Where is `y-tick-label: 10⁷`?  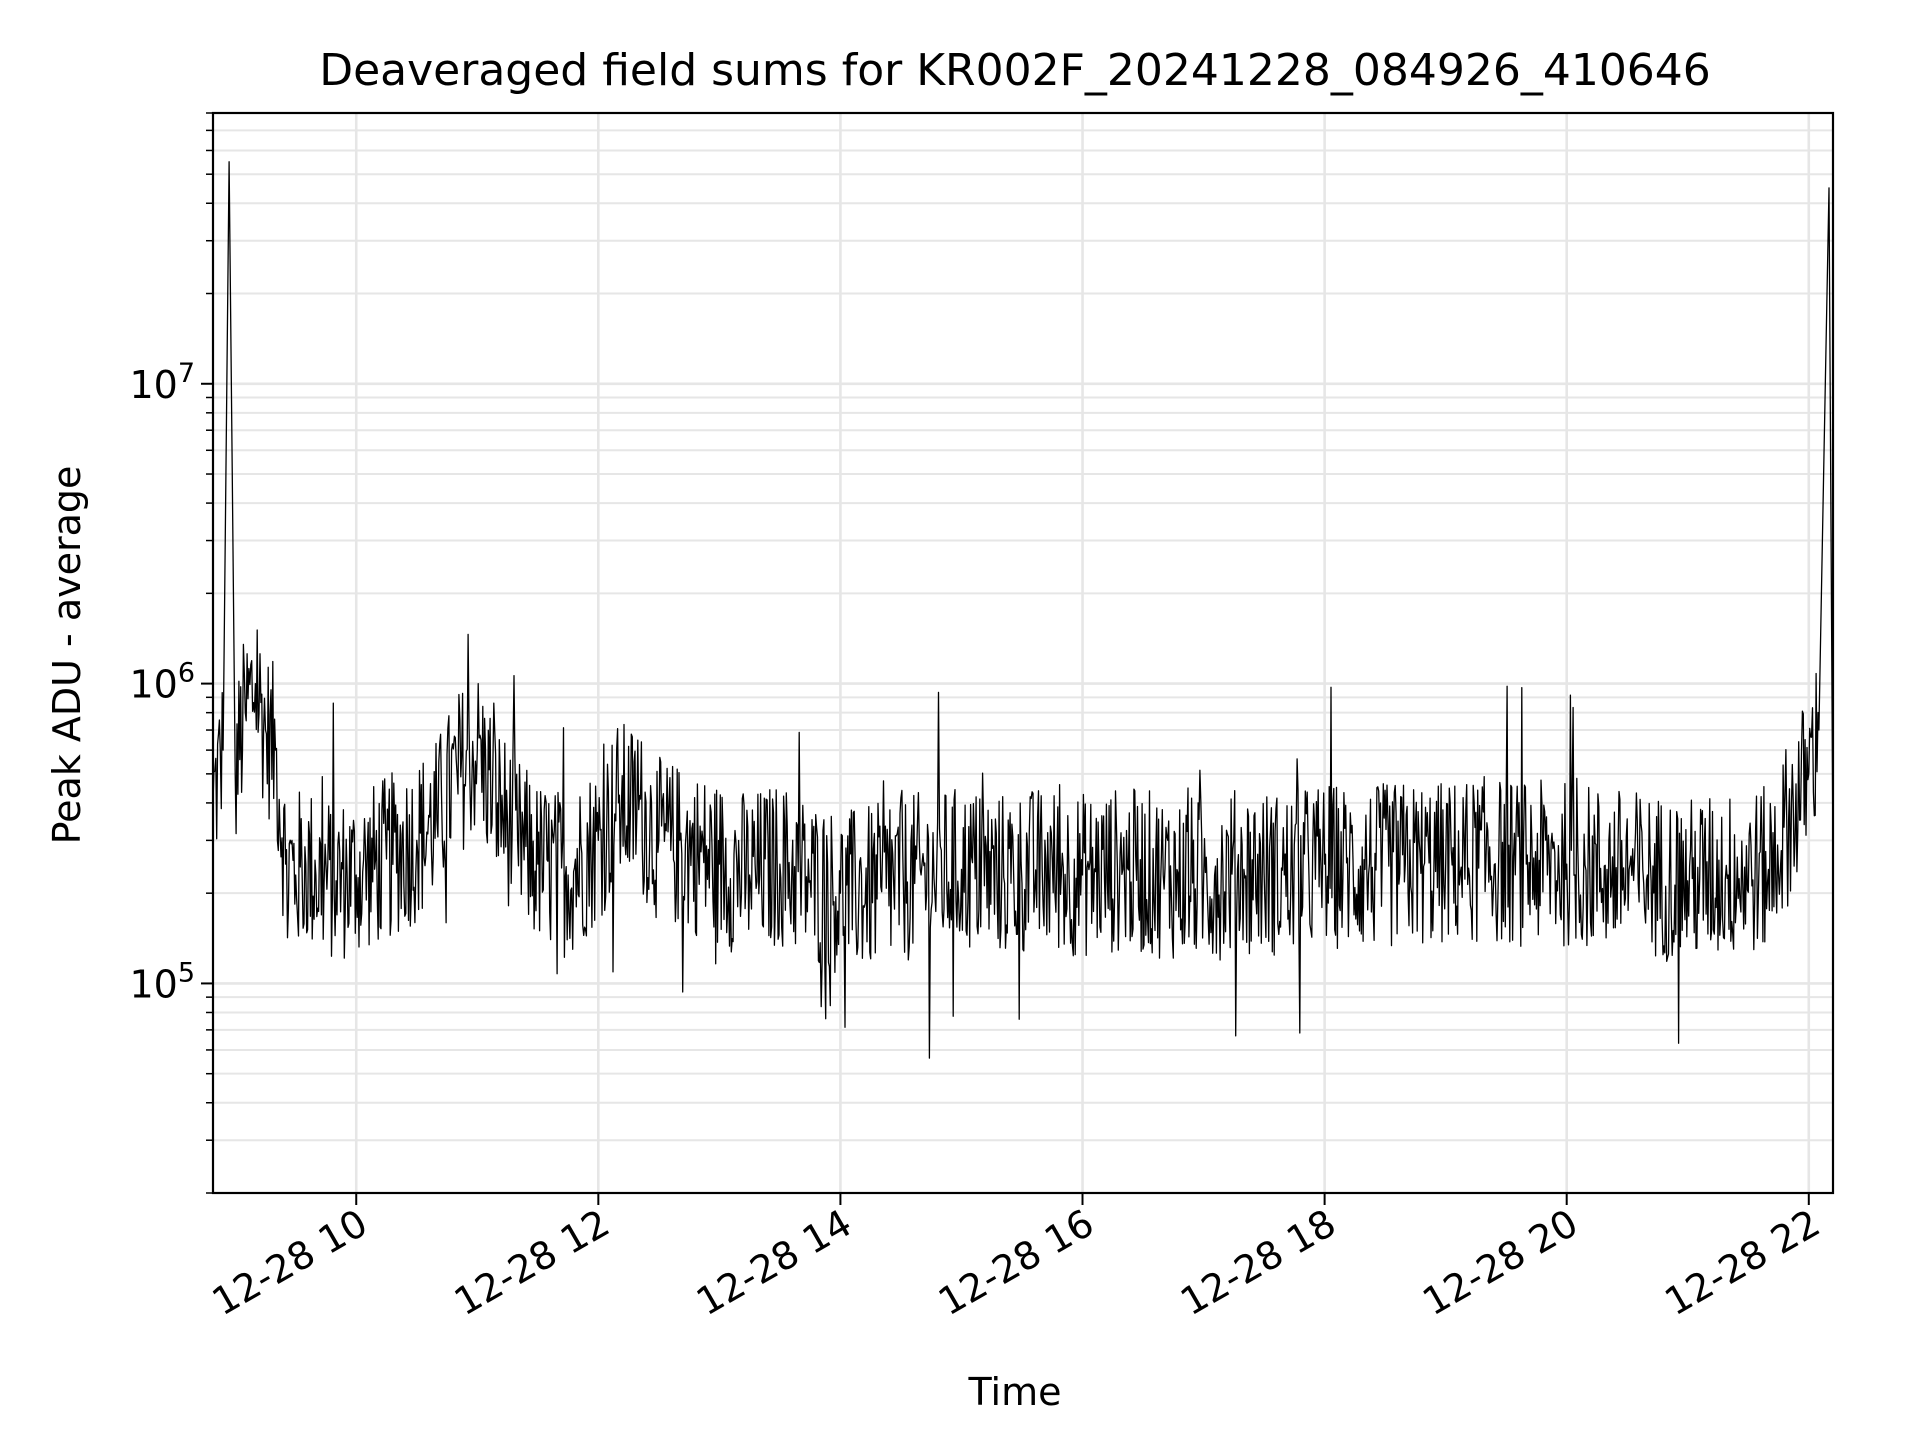 y-tick-label: 10⁷ is located at coordinates (162, 382).